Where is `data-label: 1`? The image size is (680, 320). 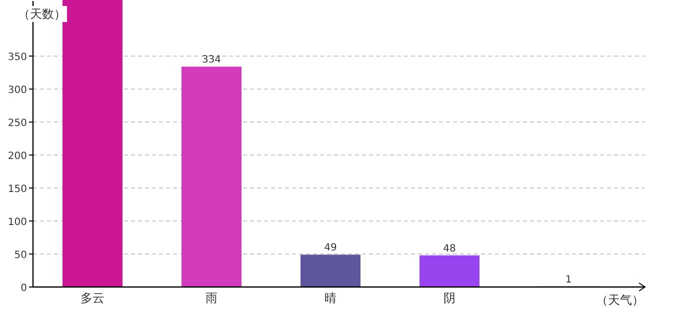
data-label: 1 is located at coordinates (568, 280).